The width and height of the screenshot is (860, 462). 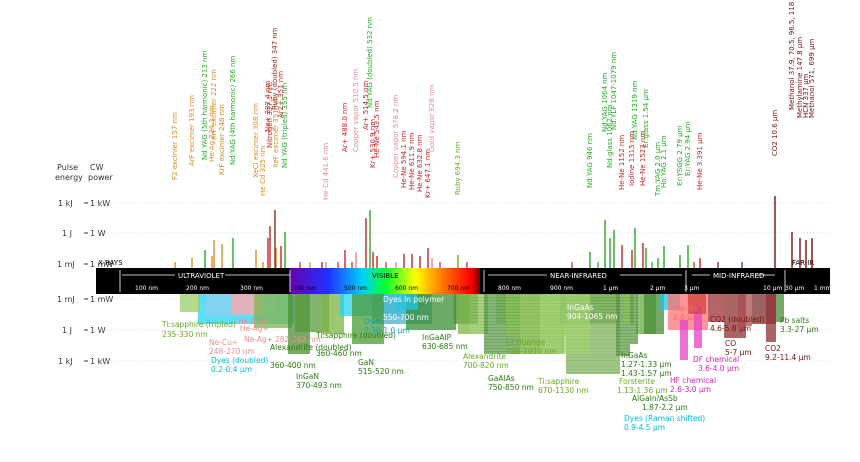 What do you see at coordinates (700, 161) in the screenshot?
I see `emission-line-label: He-Ne 3.391 μm` at bounding box center [700, 161].